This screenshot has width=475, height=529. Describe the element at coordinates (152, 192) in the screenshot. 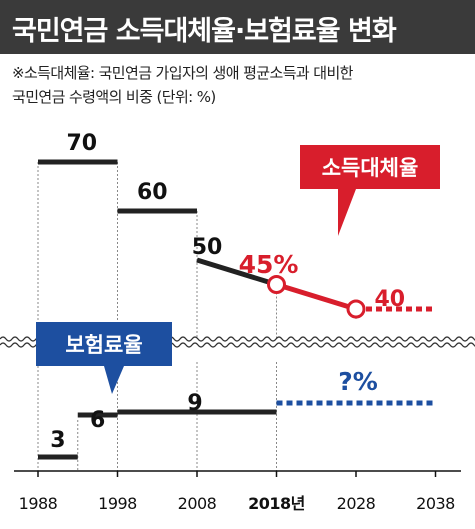

I see `replacement-label-1: 60` at that location.